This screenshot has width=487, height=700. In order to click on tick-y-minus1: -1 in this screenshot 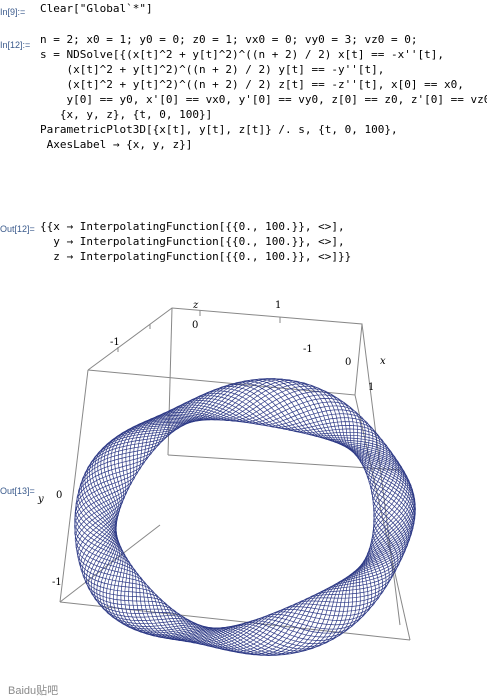, I will do `click(57, 582)`.